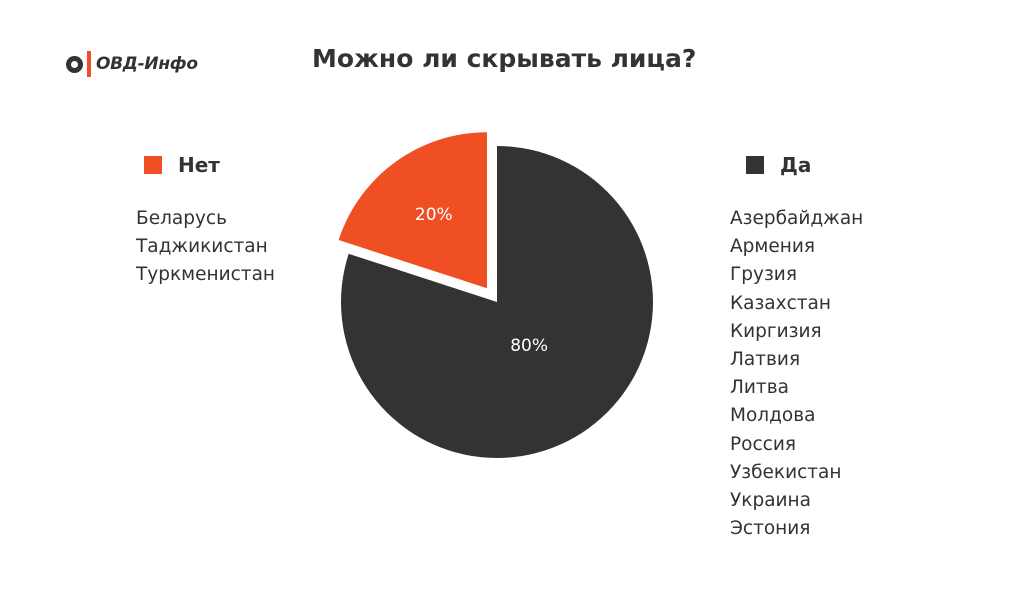 The height and width of the screenshot is (591, 1024). I want to click on legend-item-yes: Да, so click(778, 165).